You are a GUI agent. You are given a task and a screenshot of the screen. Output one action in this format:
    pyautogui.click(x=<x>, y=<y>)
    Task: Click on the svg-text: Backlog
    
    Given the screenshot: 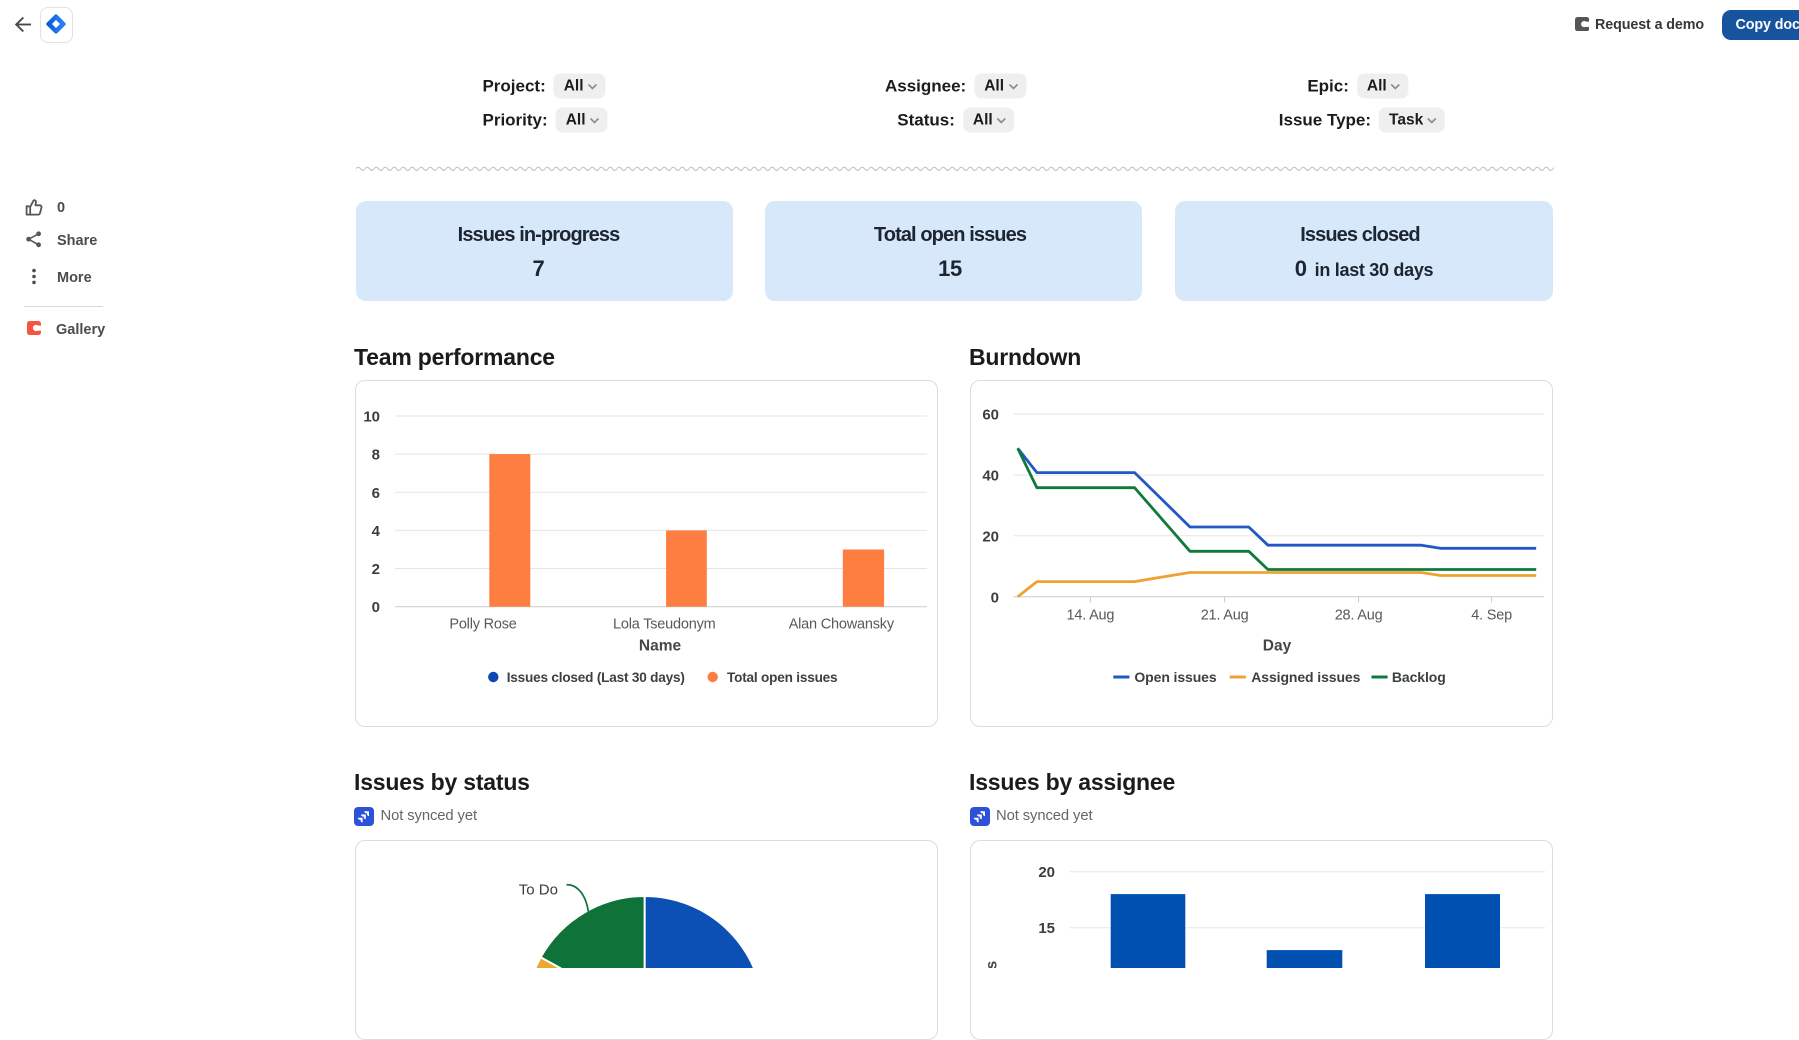 What is the action you would take?
    pyautogui.click(x=1419, y=677)
    